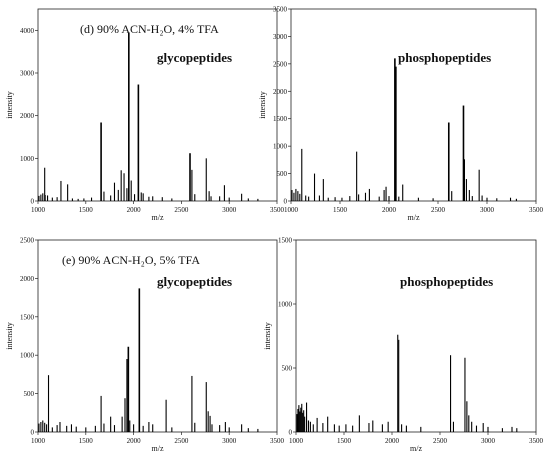 Image resolution: width=550 pixels, height=457 pixels. I want to click on panel-title: (e) 90% ACN-H₂O, 5% TFA, so click(131, 260).